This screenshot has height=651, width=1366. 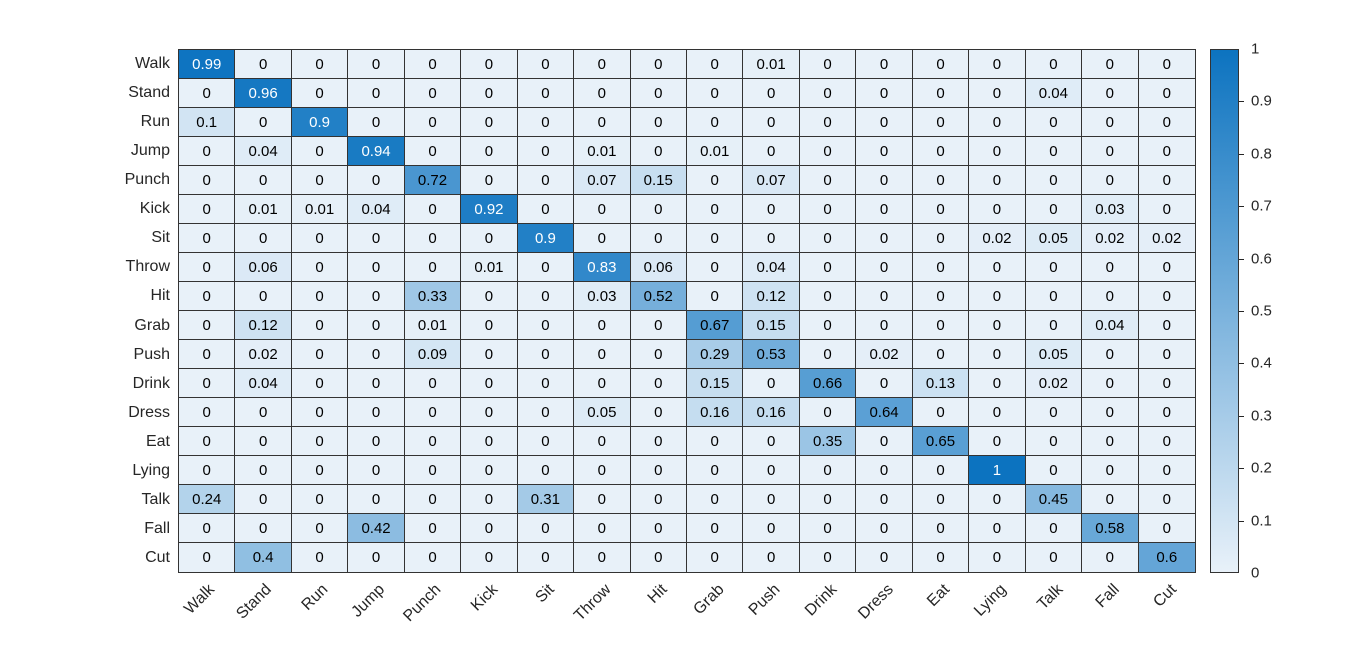 I want to click on x-tick-label: Jump, so click(x=368, y=601).